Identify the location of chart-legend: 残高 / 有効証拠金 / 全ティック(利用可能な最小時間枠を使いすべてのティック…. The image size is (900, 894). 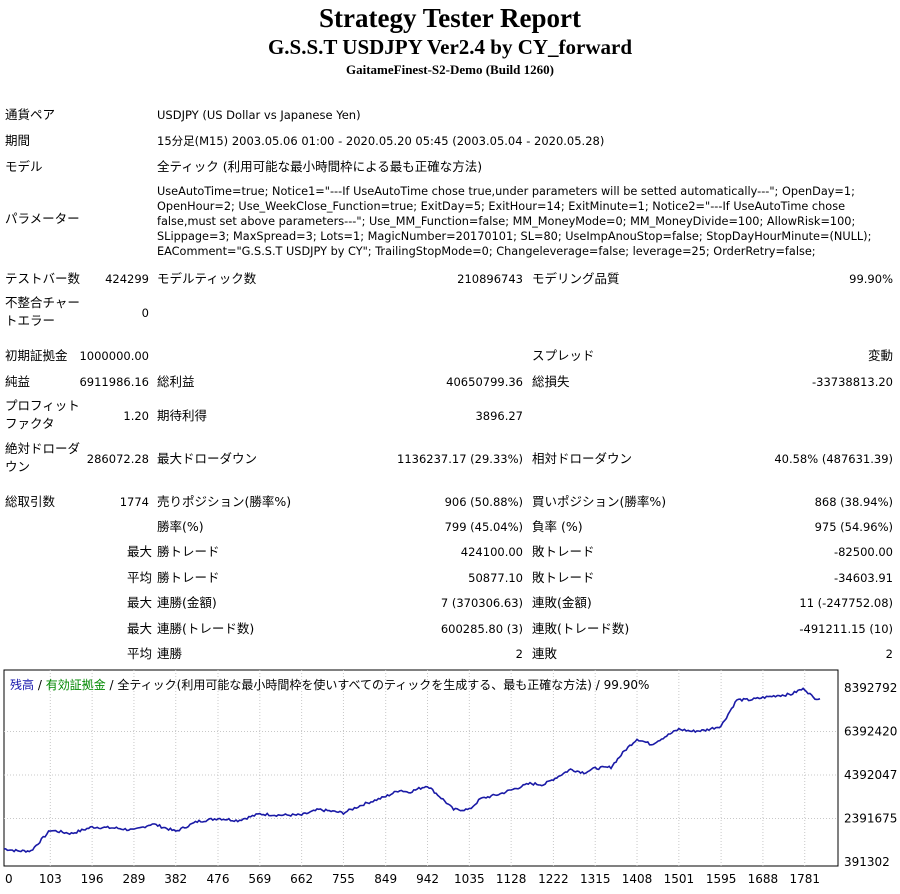
(329, 684).